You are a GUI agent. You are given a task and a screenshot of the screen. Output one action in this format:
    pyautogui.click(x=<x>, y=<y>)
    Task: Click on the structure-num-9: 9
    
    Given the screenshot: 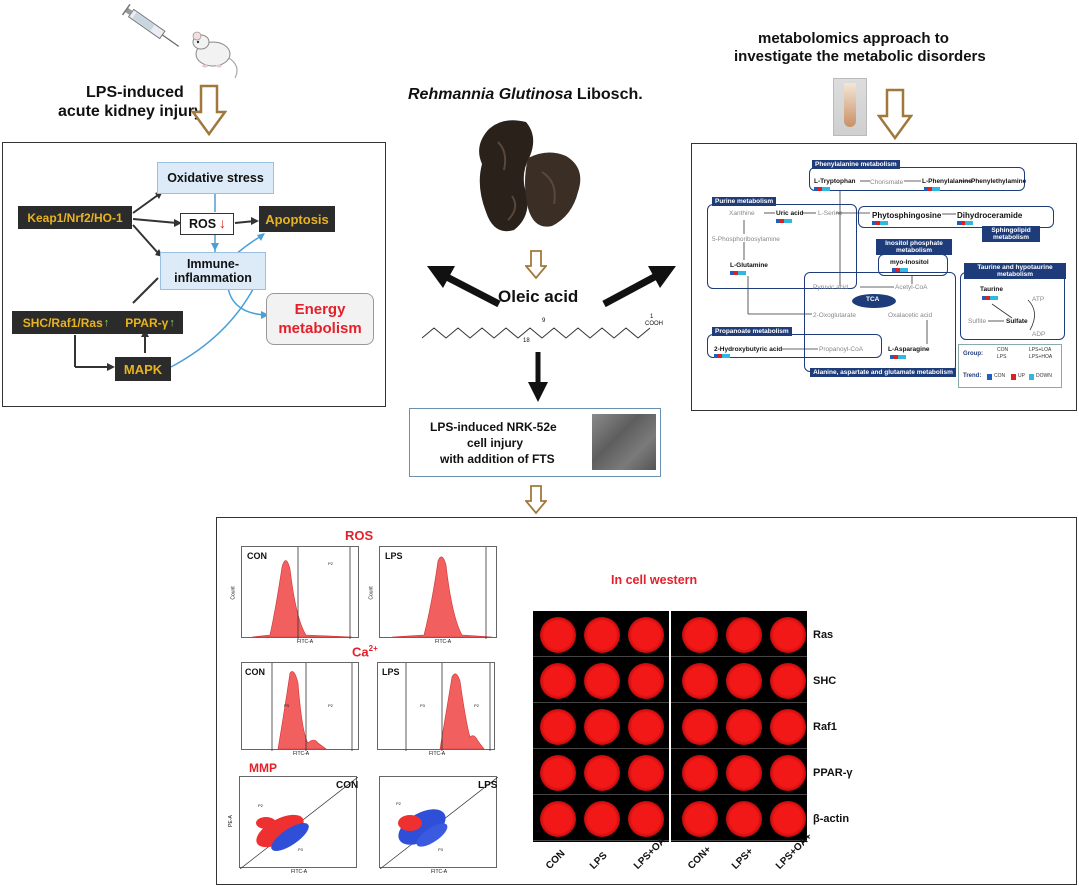 What is the action you would take?
    pyautogui.click(x=544, y=321)
    